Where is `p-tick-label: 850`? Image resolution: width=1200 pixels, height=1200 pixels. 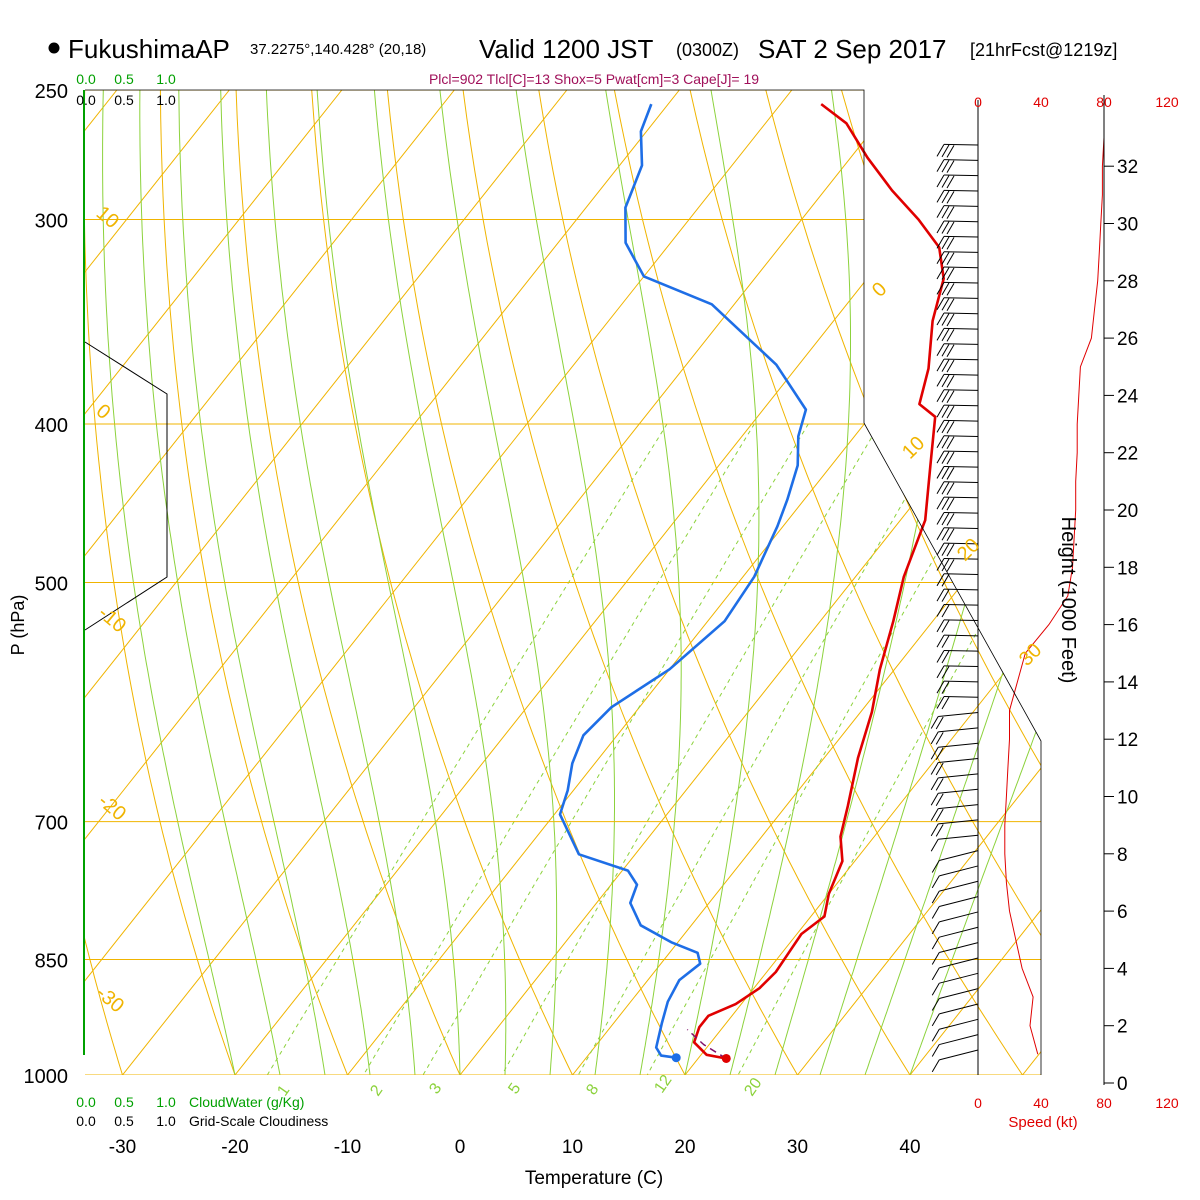
p-tick-label: 850 is located at coordinates (51, 962).